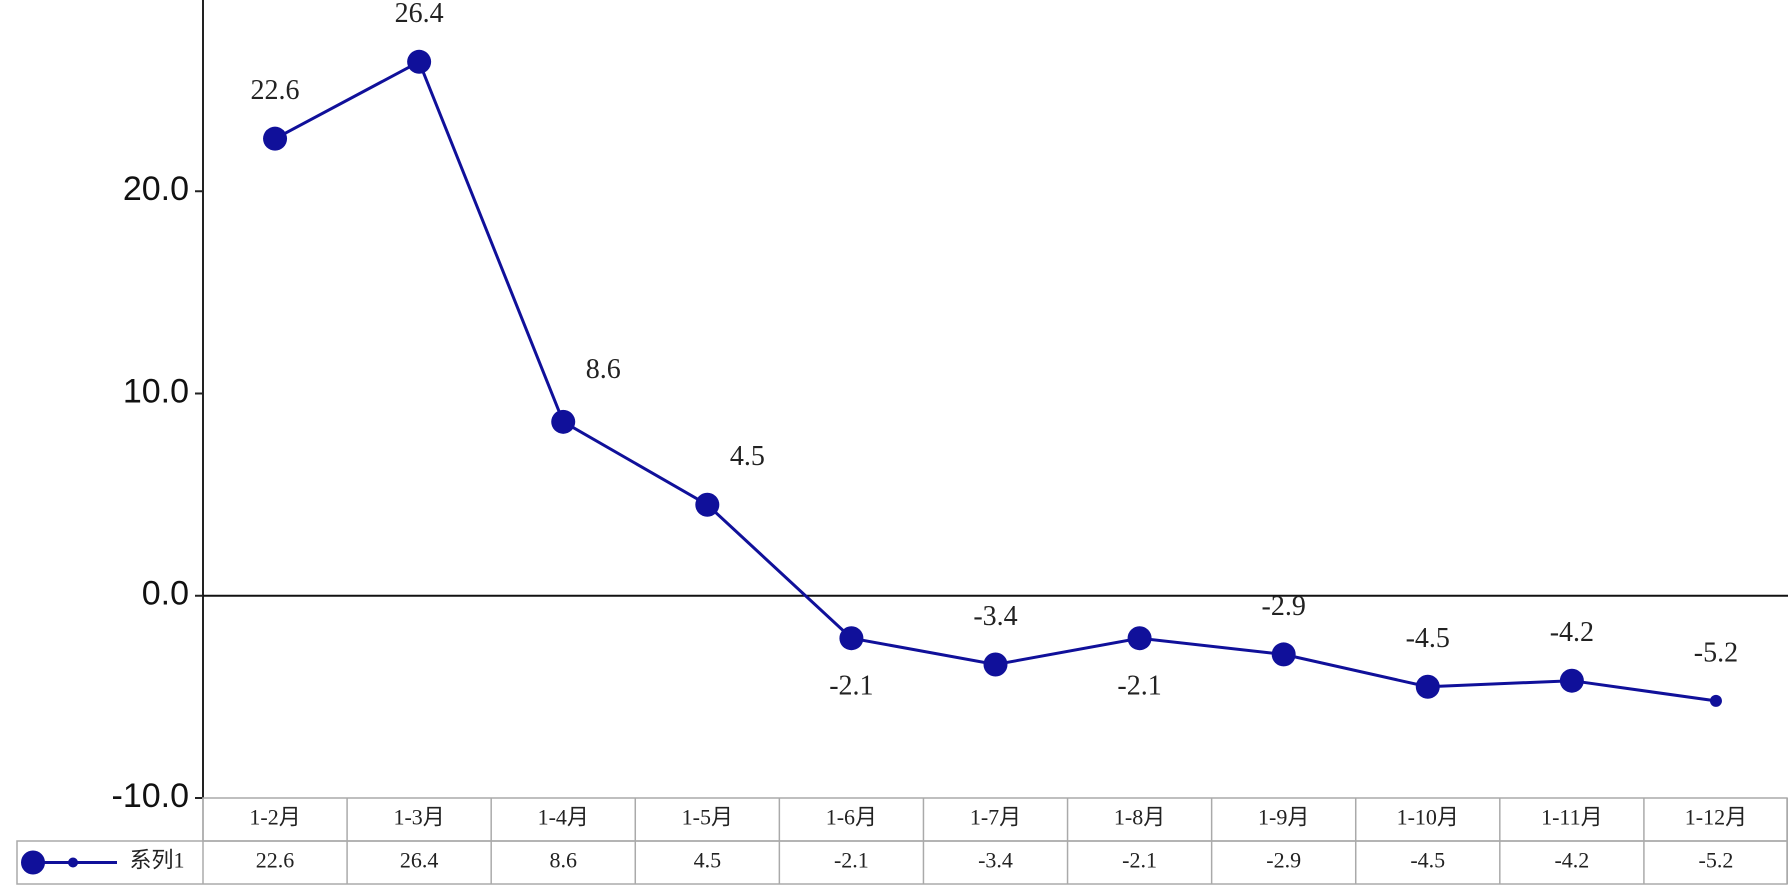  I want to click on x-tick-label: 1-4月, so click(563, 817).